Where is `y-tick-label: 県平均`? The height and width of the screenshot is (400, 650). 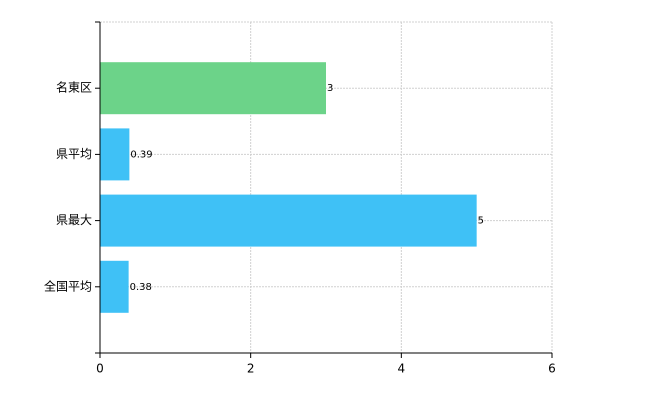 y-tick-label: 県平均 is located at coordinates (74, 154).